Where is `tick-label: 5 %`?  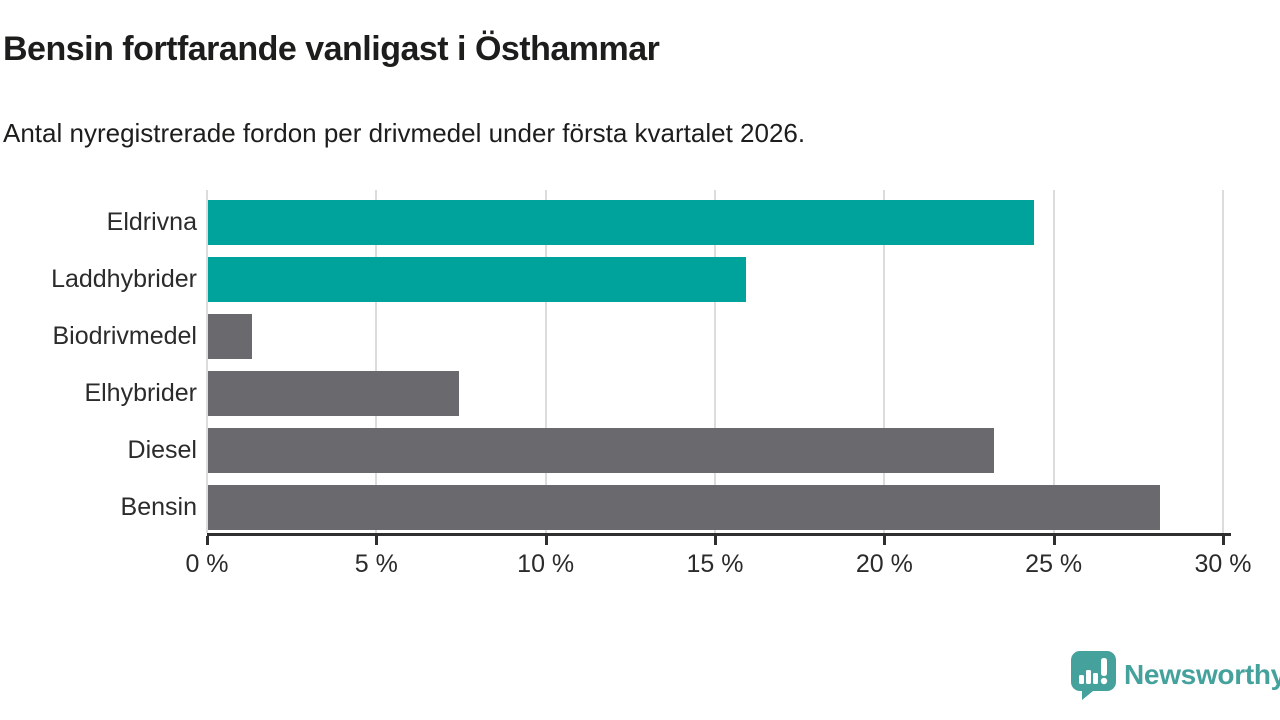
tick-label: 5 % is located at coordinates (376, 564).